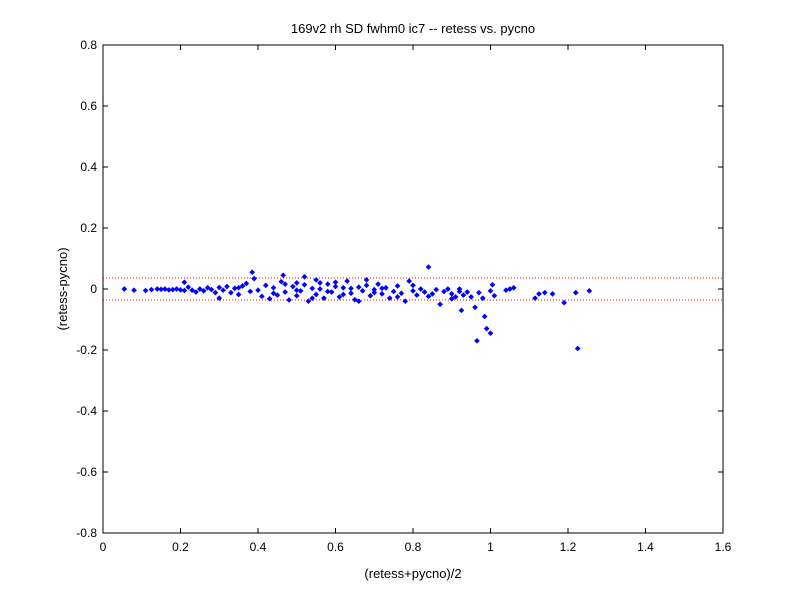 Image resolution: width=800 pixels, height=600 pixels. Describe the element at coordinates (62, 288) in the screenshot. I see `y-axis-label: (retess-pycno)` at that location.